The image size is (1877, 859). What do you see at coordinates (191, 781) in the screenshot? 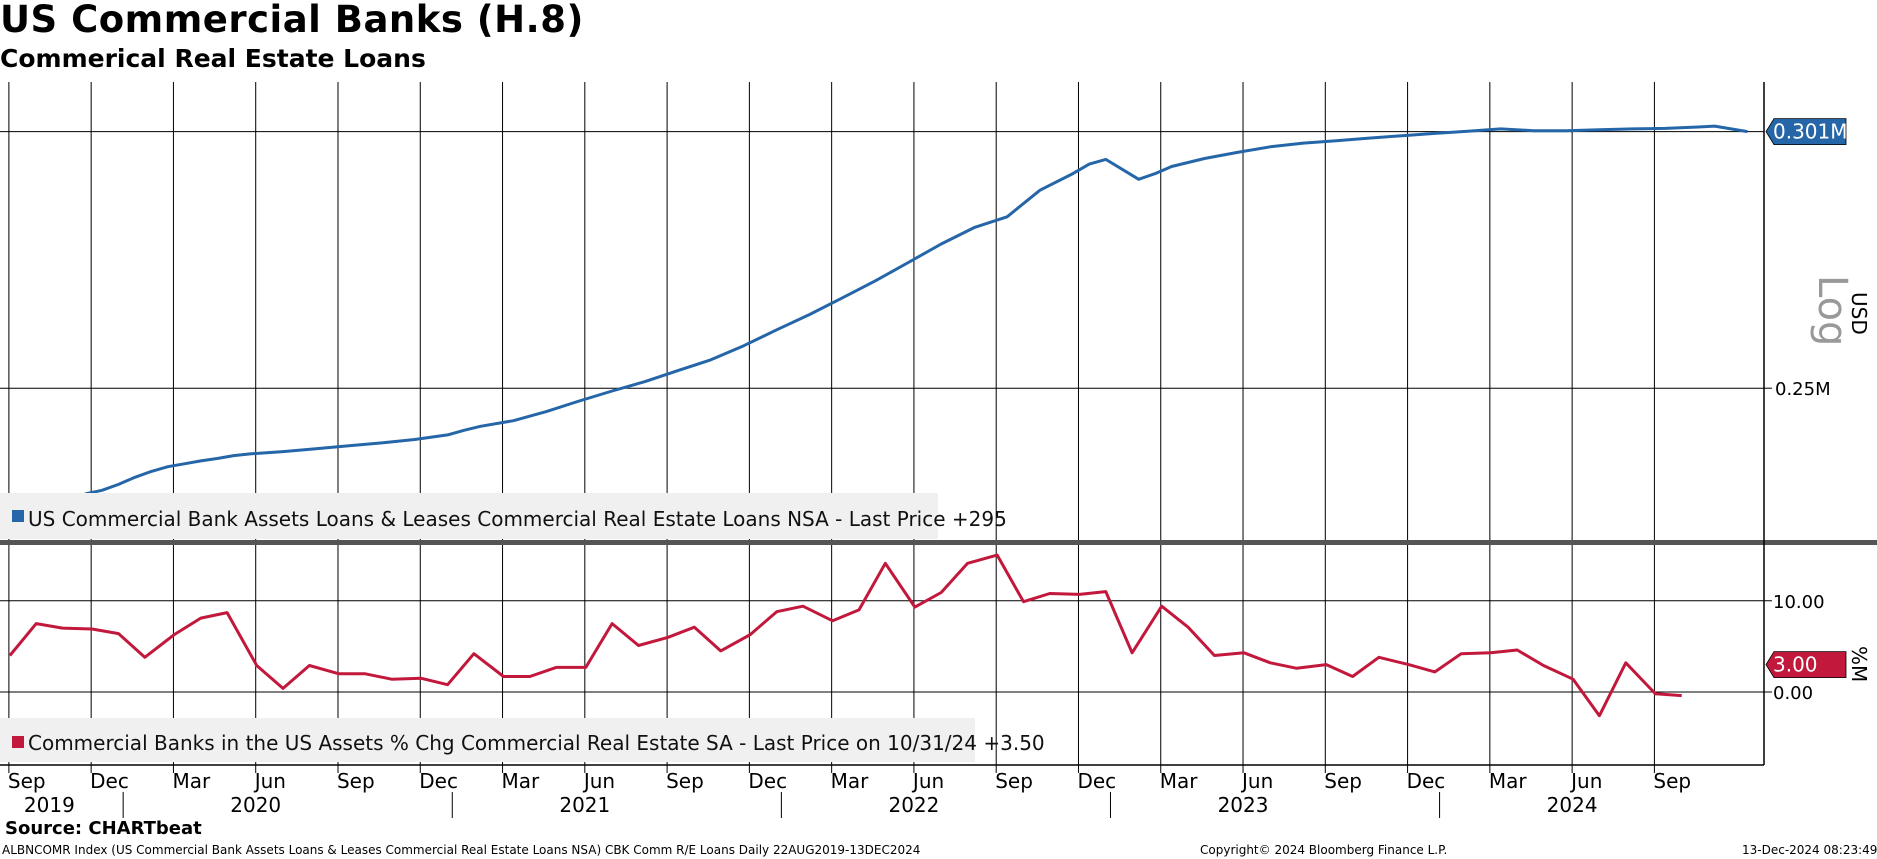
I see `x-tick-label-2: Mar` at bounding box center [191, 781].